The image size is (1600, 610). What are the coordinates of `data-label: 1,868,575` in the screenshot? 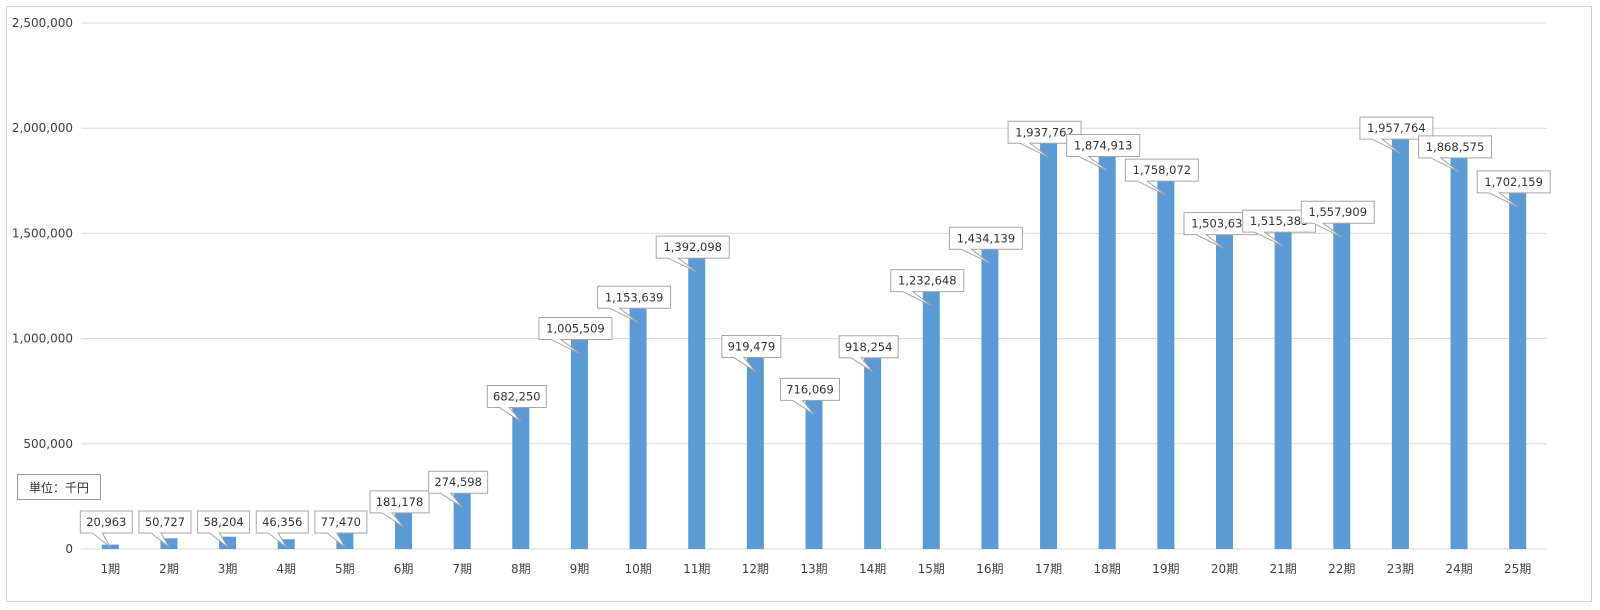 It's located at (1455, 147).